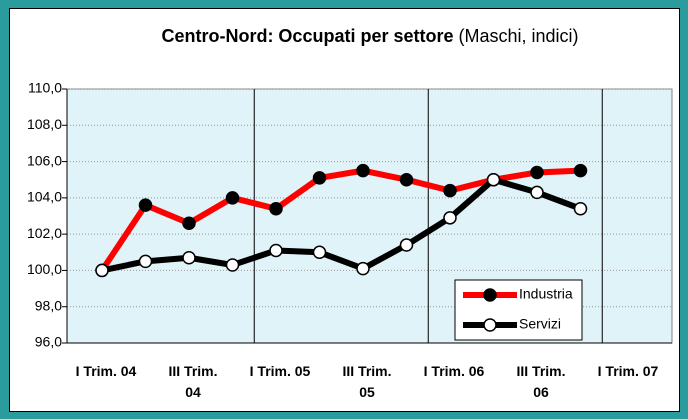 Image resolution: width=688 pixels, height=419 pixels. What do you see at coordinates (44, 160) in the screenshot?
I see `y-tick-label: 106,0` at bounding box center [44, 160].